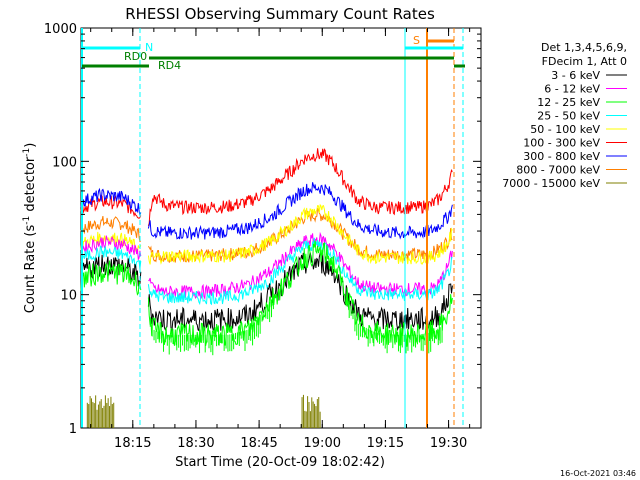  What do you see at coordinates (258, 443) in the screenshot?
I see `x-tick-label: 18:45` at bounding box center [258, 443].